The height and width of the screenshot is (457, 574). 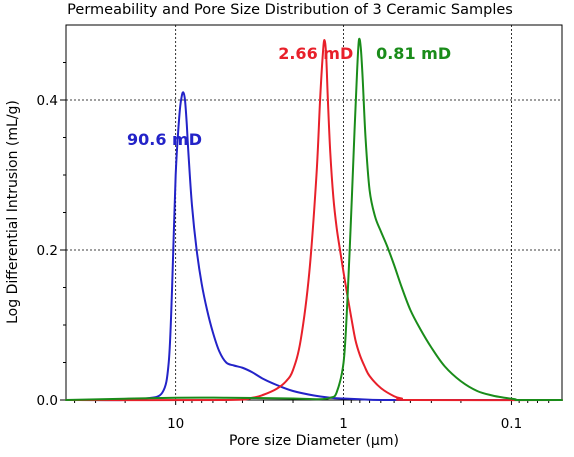 What do you see at coordinates (343, 424) in the screenshot?
I see `x-tick-label: 1` at bounding box center [343, 424].